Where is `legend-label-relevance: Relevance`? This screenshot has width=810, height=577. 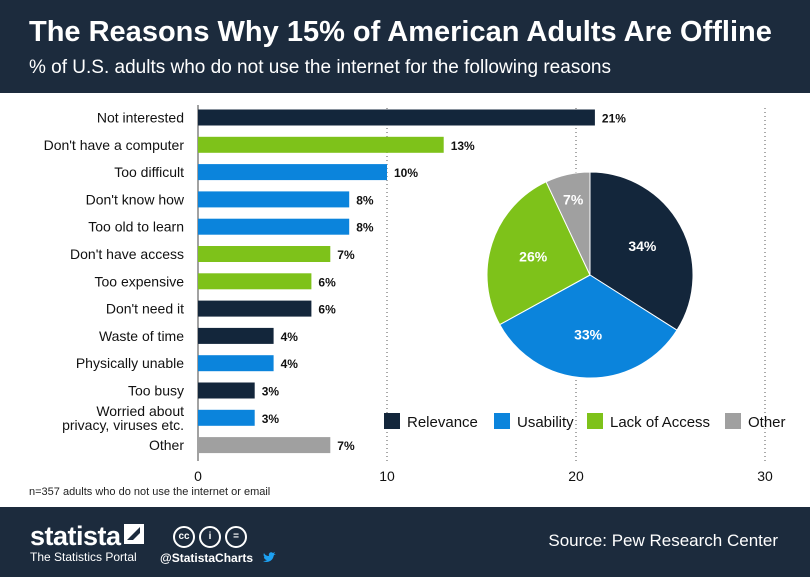 legend-label-relevance: Relevance is located at coordinates (442, 422).